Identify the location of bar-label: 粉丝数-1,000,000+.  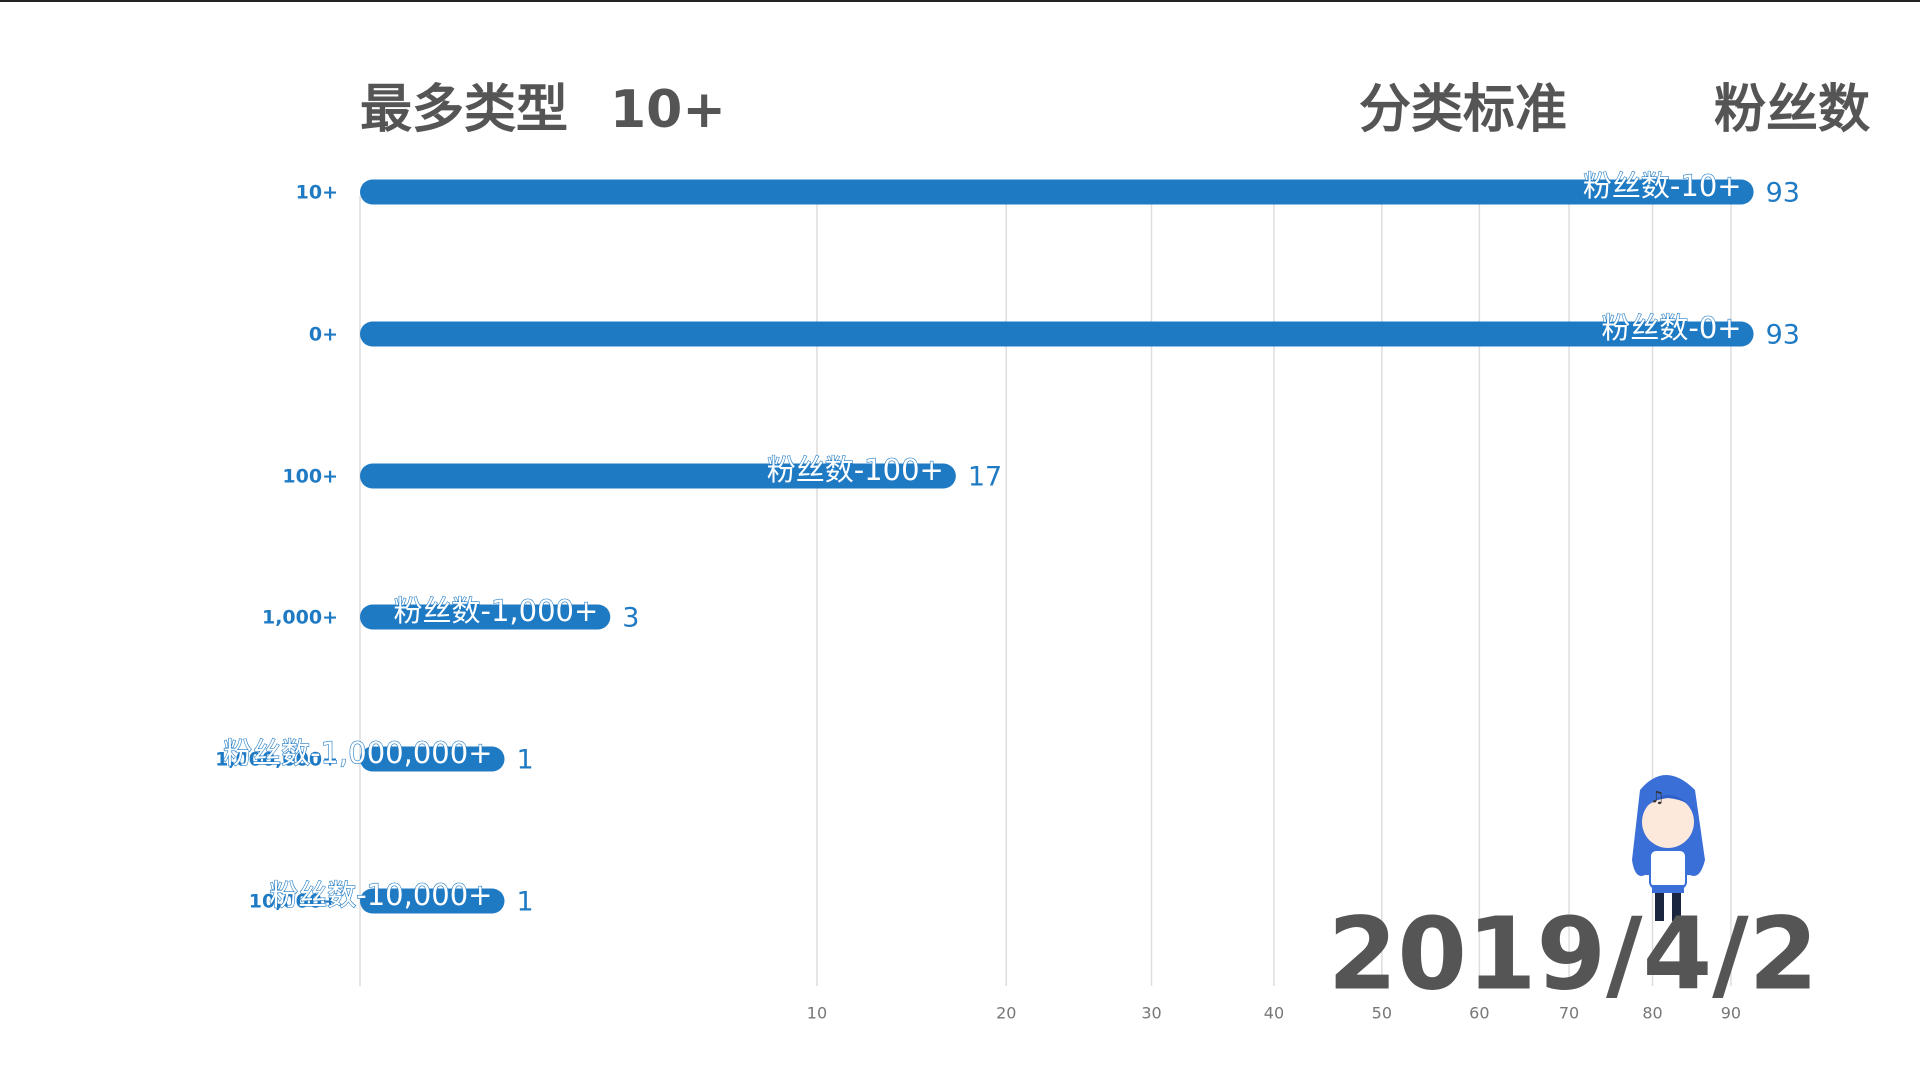
(357, 753).